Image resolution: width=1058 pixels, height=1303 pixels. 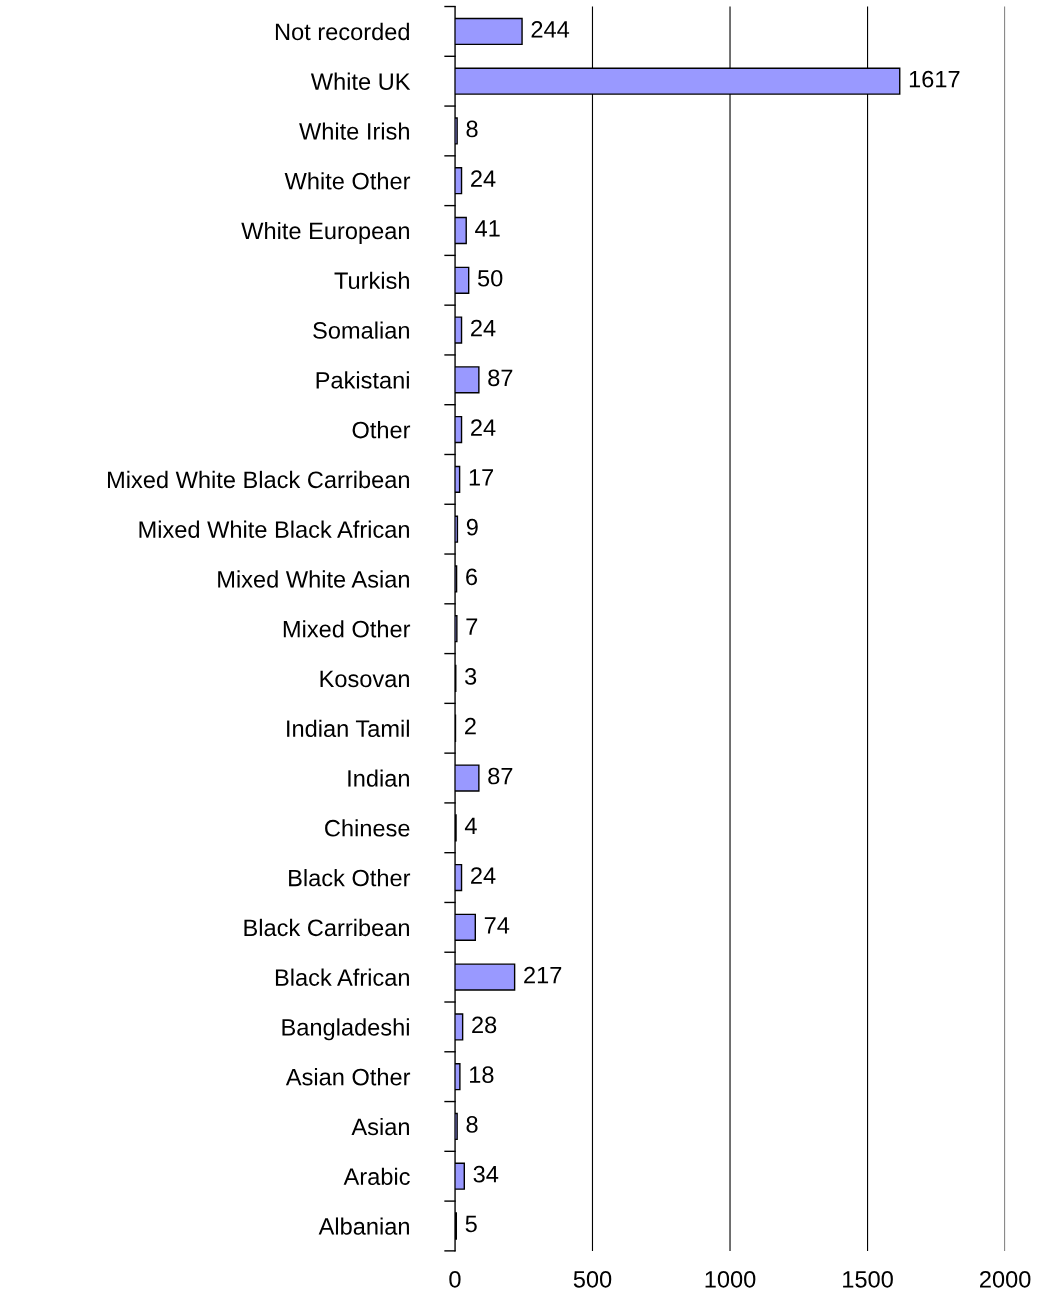 What do you see at coordinates (472, 527) in the screenshot?
I see `data-label: 9` at bounding box center [472, 527].